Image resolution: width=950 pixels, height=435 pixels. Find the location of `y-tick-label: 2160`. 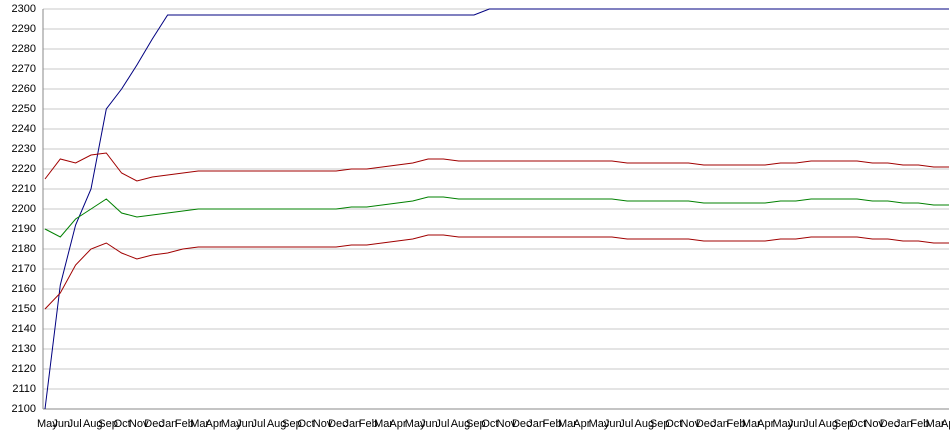

y-tick-label: 2160 is located at coordinates (24, 289).